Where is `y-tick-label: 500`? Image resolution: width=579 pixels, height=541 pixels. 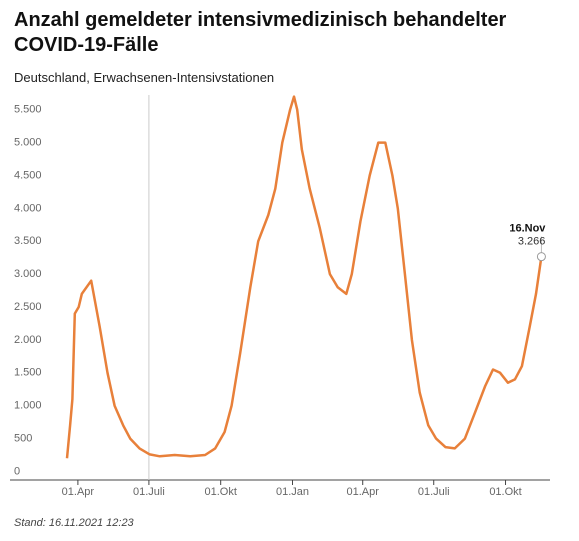
y-tick-label: 500 is located at coordinates (23, 438).